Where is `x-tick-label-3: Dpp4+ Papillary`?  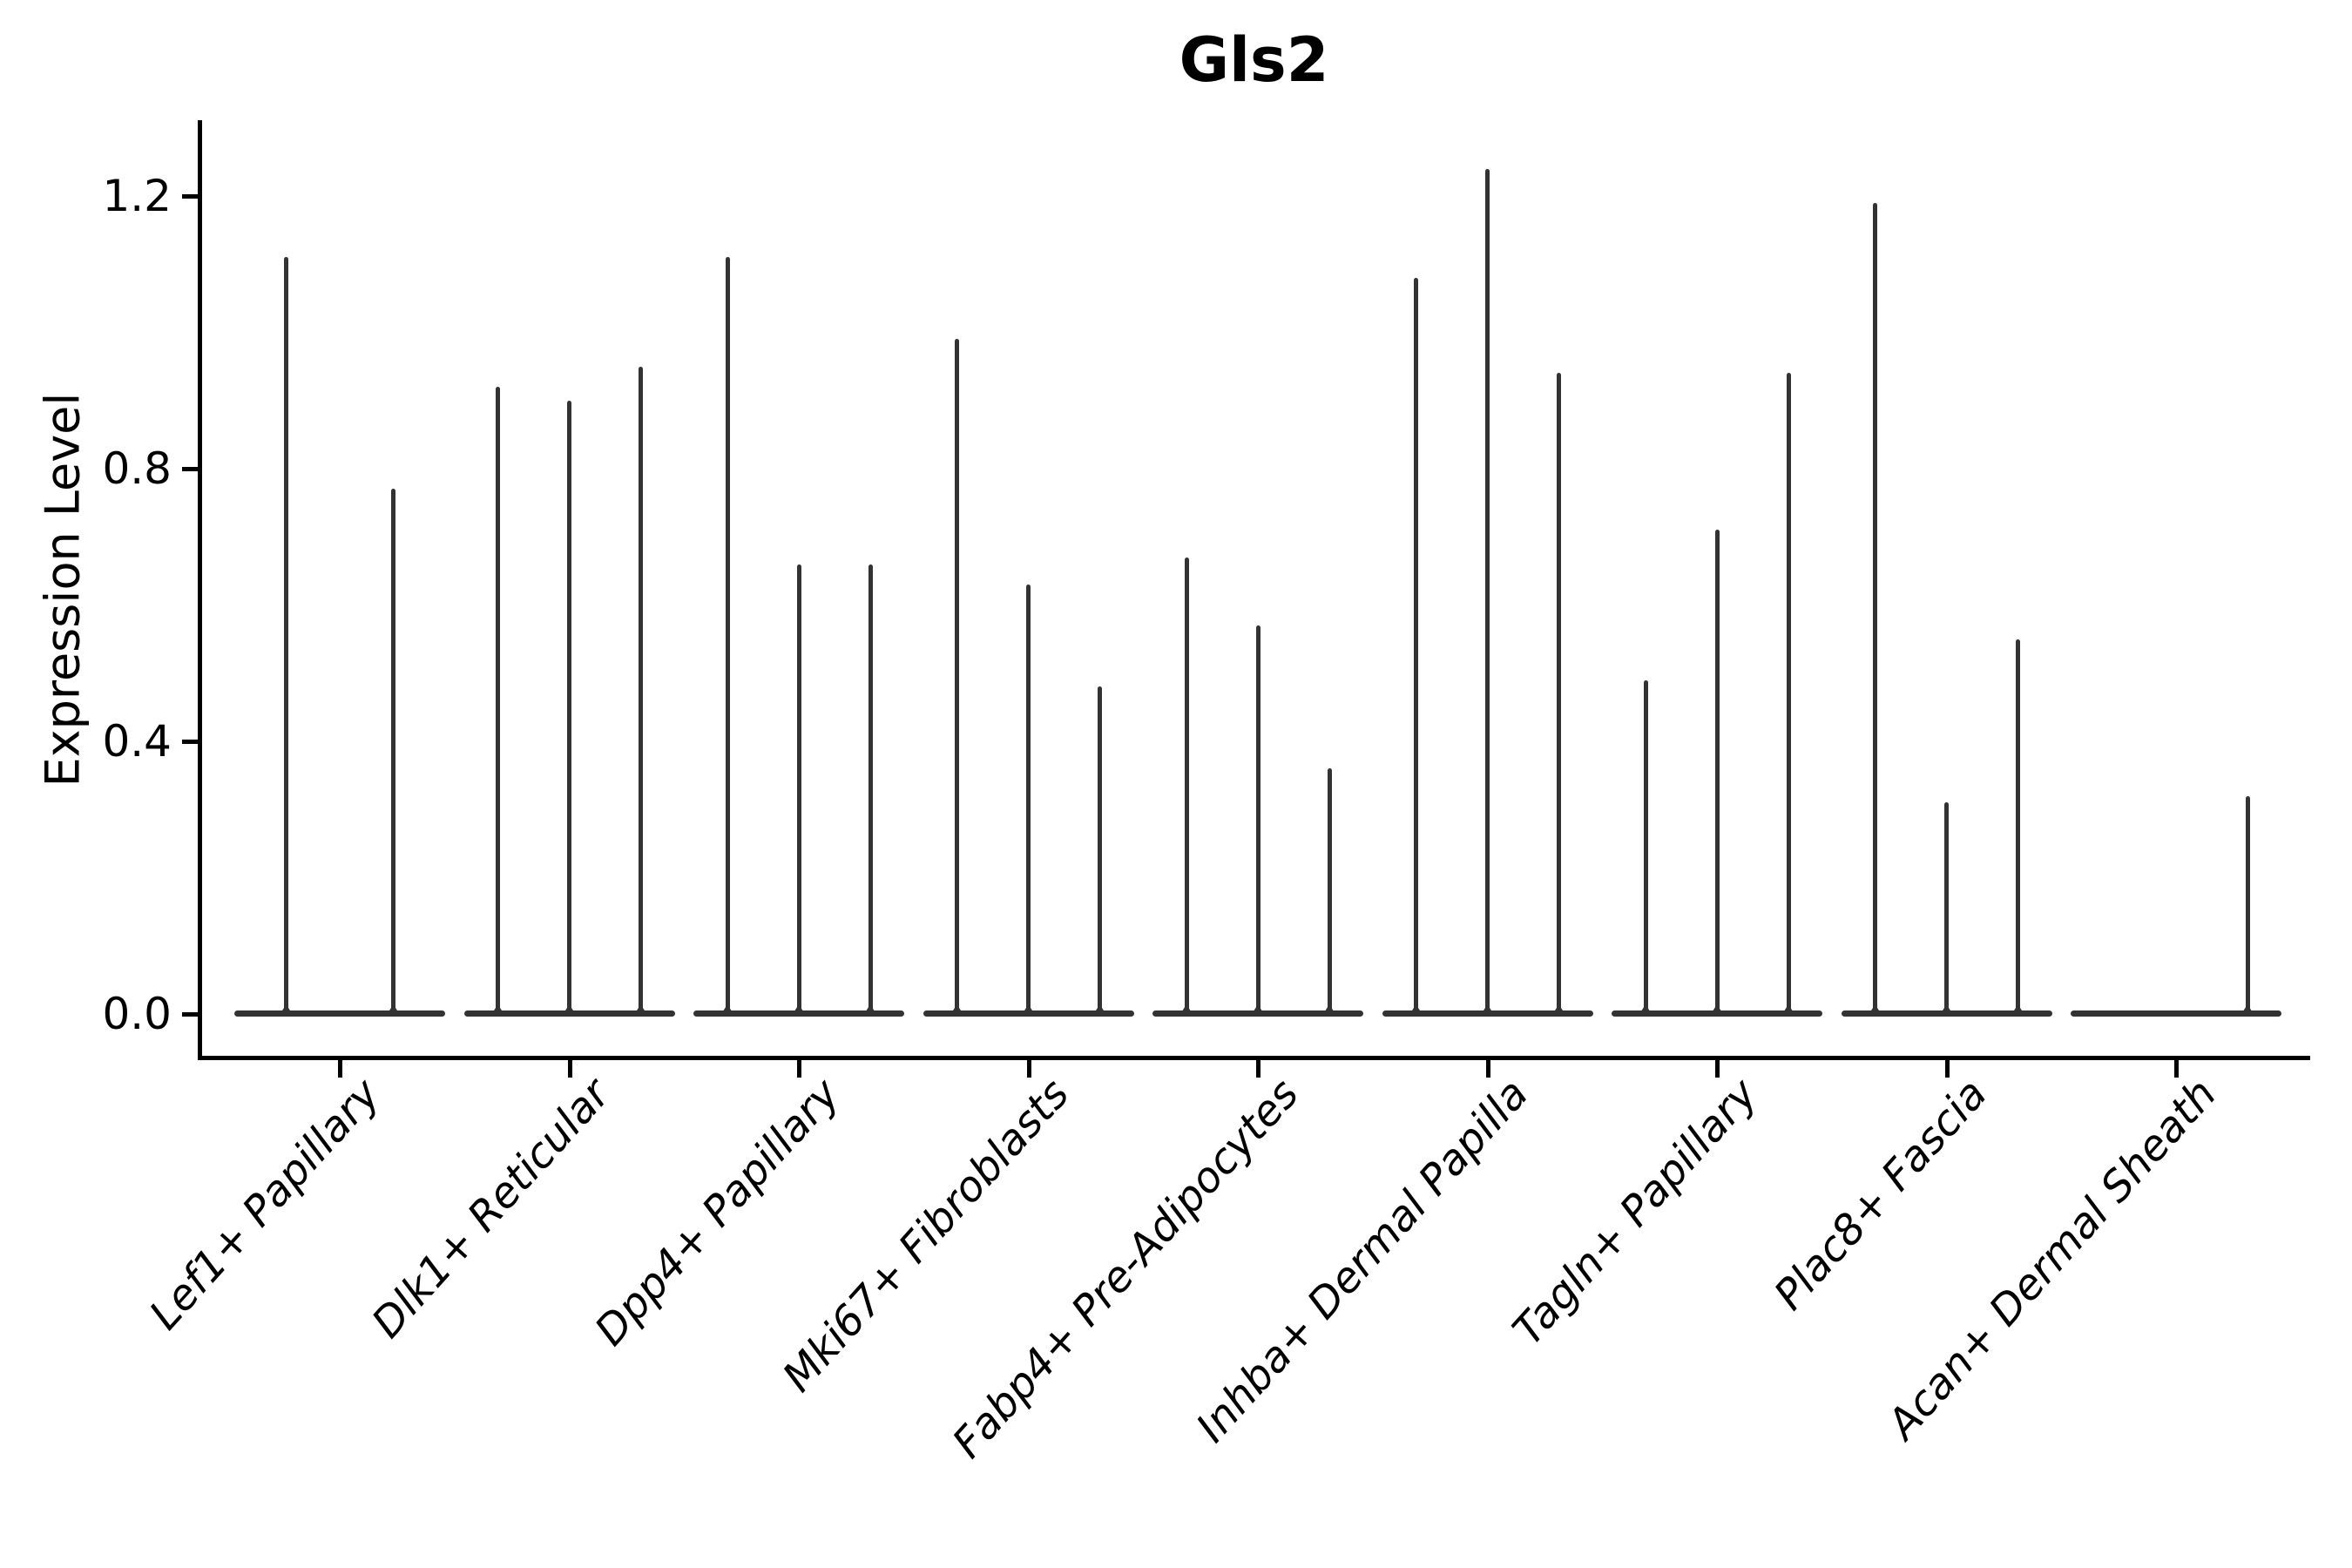
x-tick-label-3: Dpp4+ Papillary is located at coordinates (717, 1212).